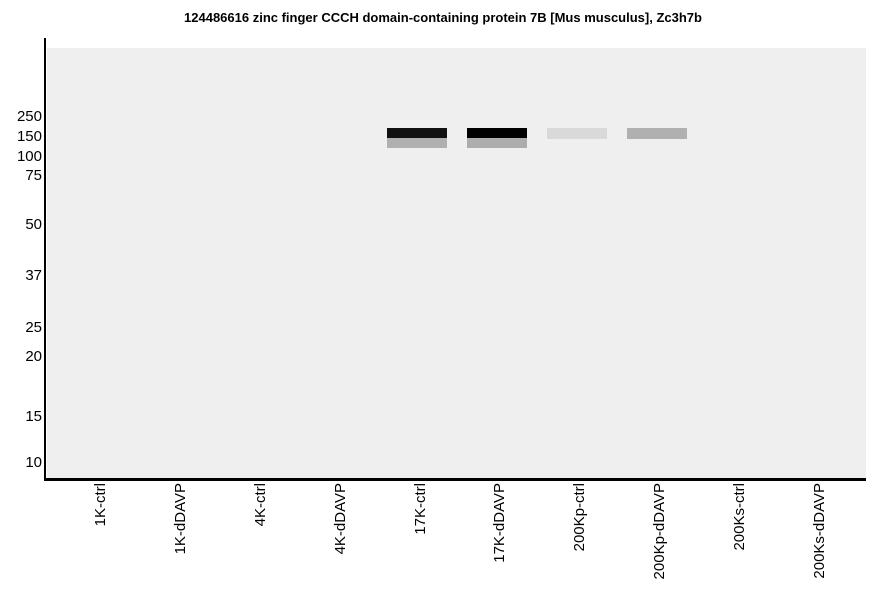  What do you see at coordinates (33, 462) in the screenshot?
I see `y-tick-label-10: 10` at bounding box center [33, 462].